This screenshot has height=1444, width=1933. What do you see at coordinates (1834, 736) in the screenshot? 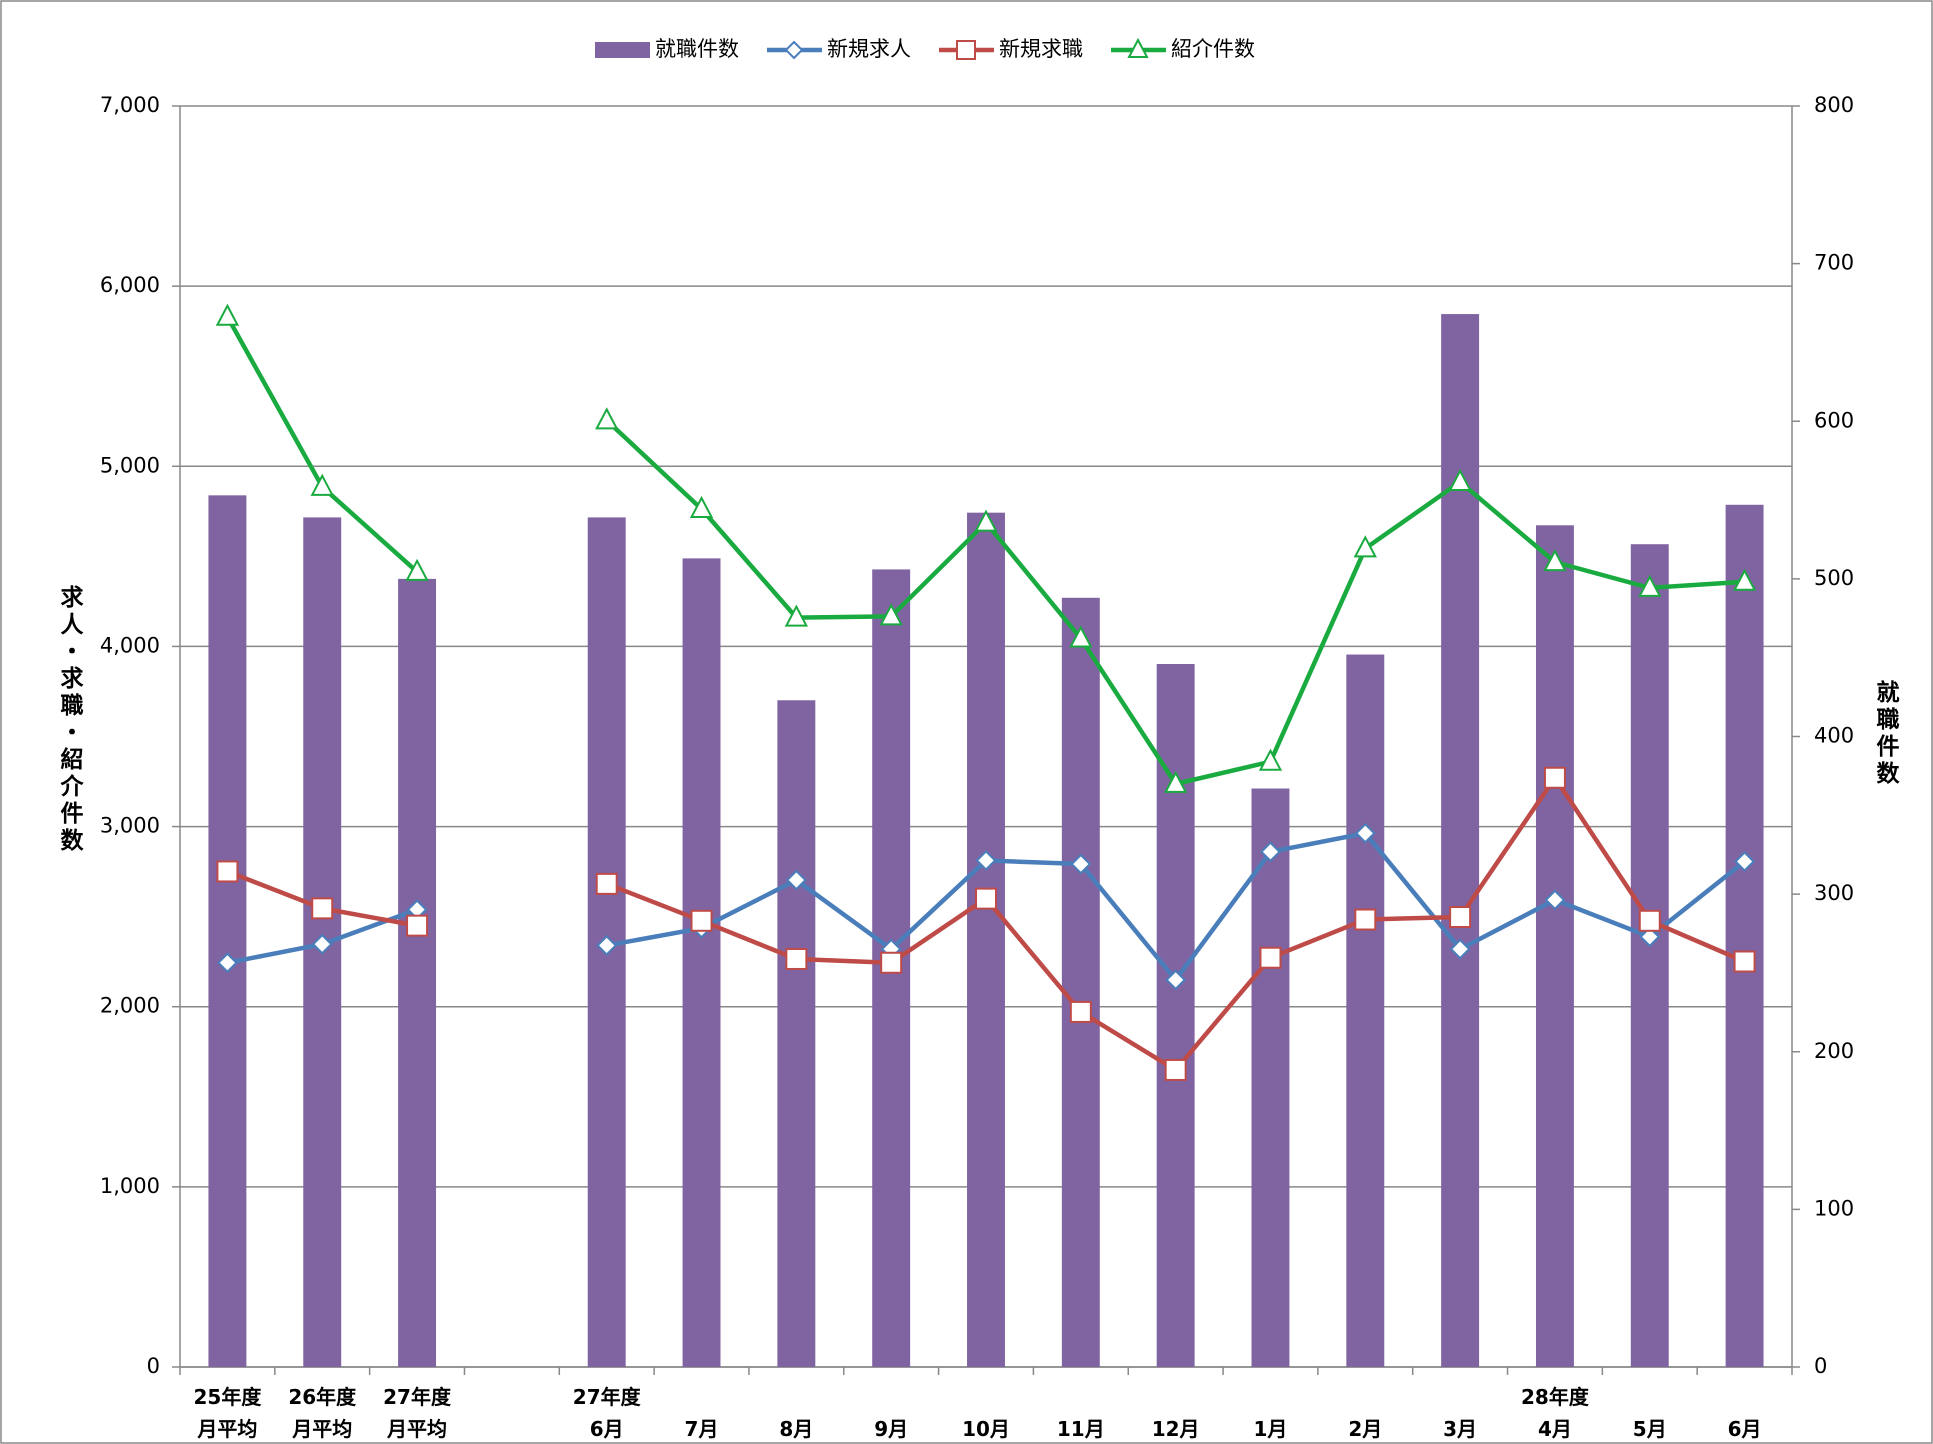
I see `y2-tick-label: 400` at bounding box center [1834, 736].